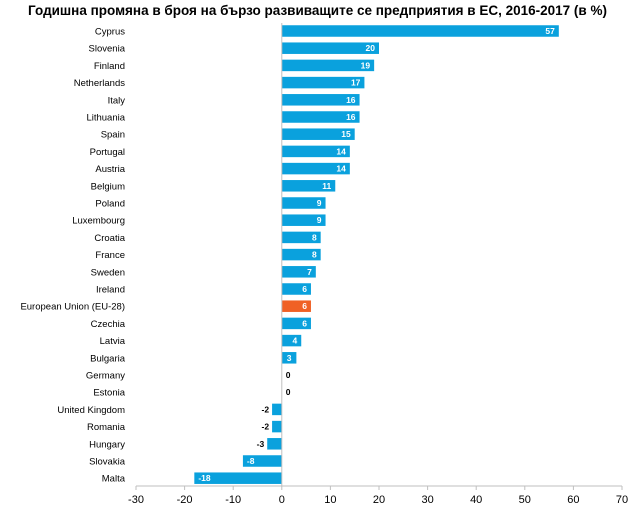 The image size is (635, 510). I want to click on category-label: Romania, so click(106, 427).